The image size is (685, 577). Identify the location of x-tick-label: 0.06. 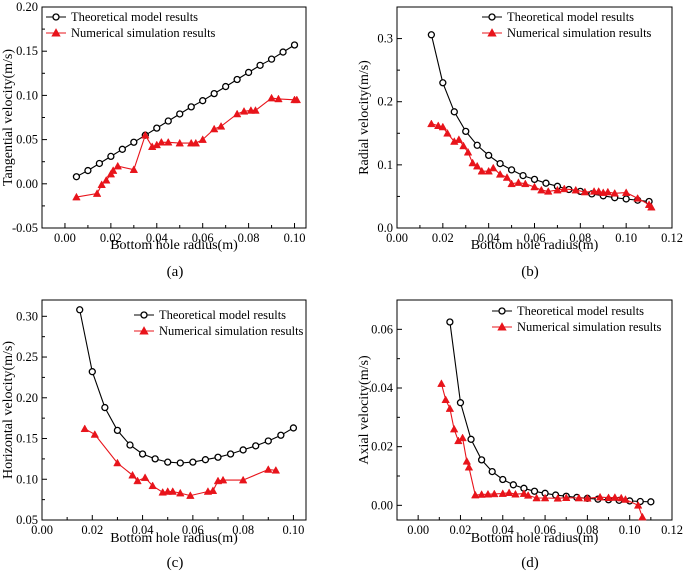
(535, 238).